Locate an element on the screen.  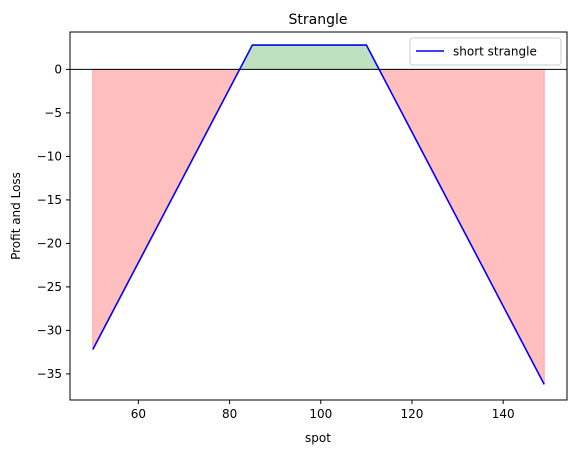
x-axis-label: spot is located at coordinates (318, 438).